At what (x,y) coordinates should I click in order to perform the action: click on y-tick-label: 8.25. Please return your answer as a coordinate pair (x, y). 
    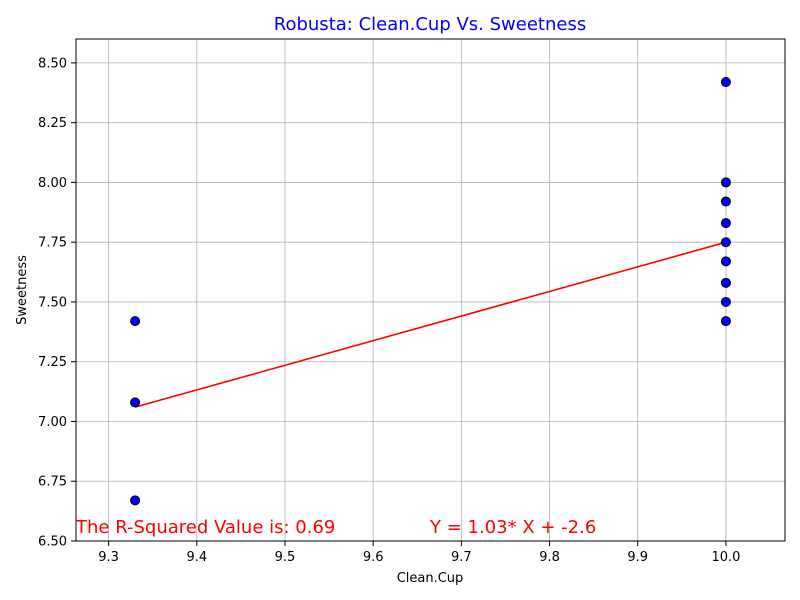
    Looking at the image, I should click on (52, 123).